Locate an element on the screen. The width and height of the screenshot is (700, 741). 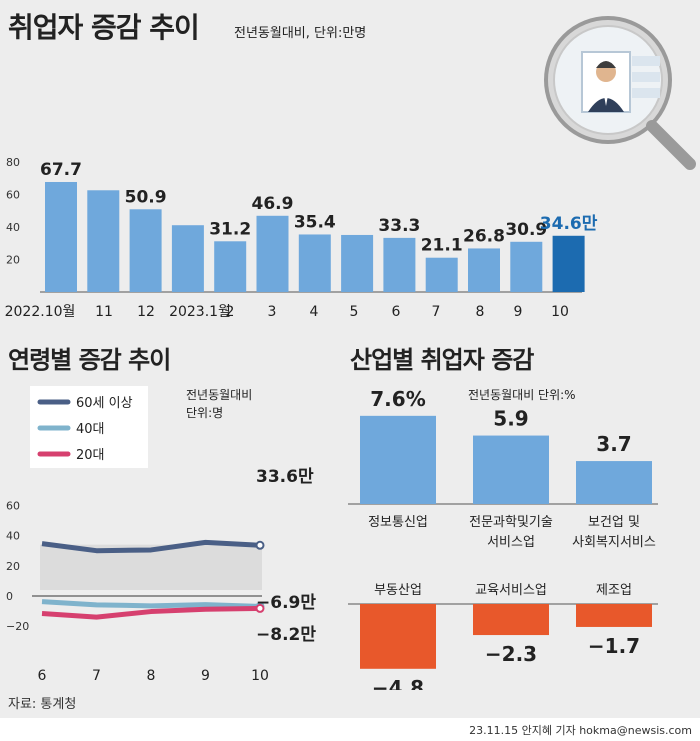
category-label: 사회복지서비스 is located at coordinates (614, 542).